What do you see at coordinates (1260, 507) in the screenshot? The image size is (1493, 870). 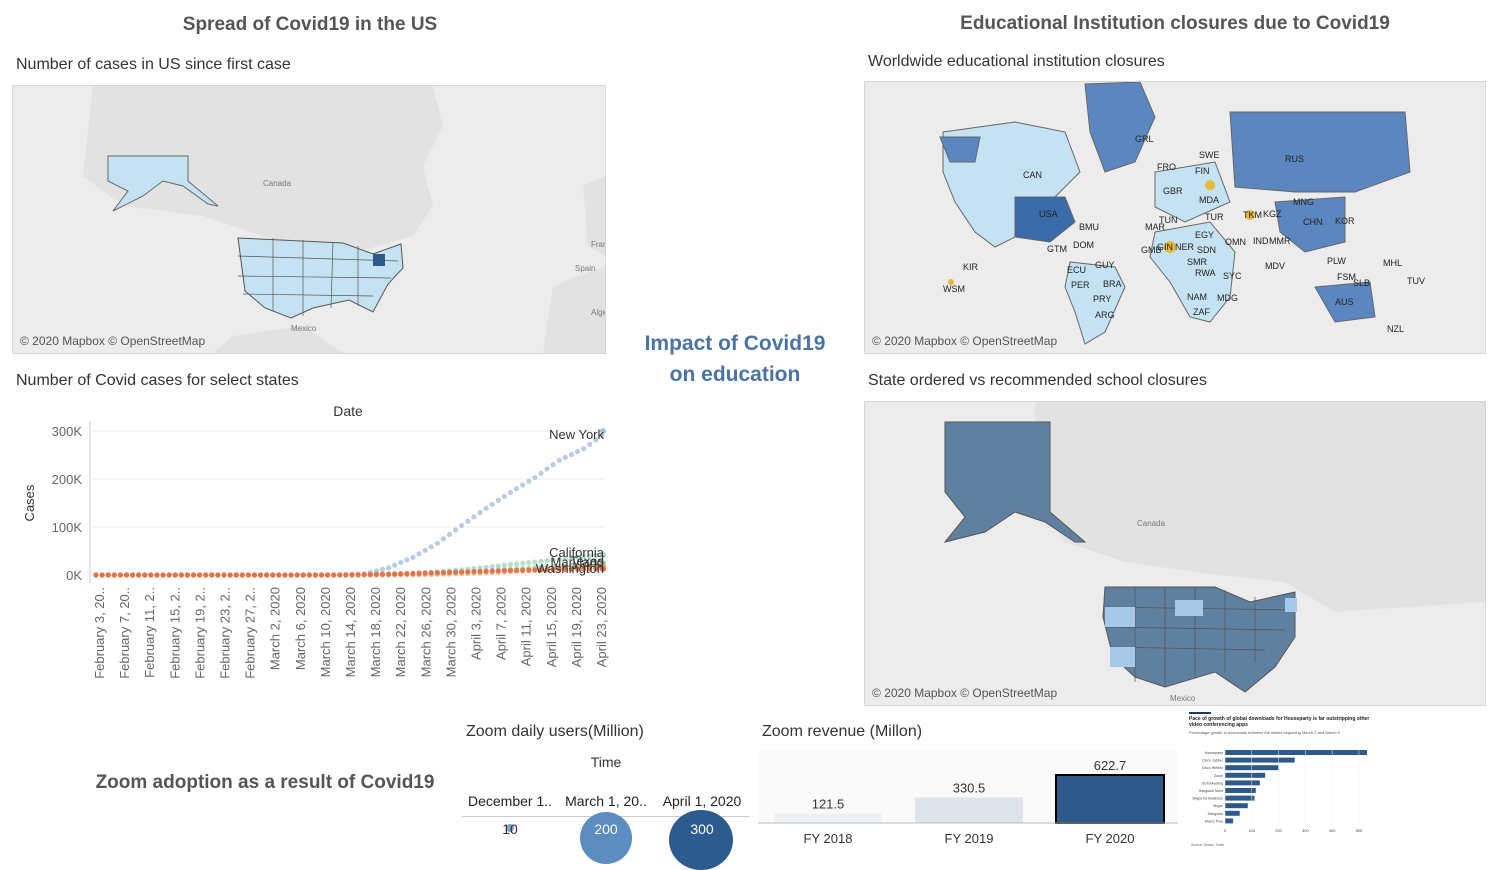 I see `canada-land` at bounding box center [1260, 507].